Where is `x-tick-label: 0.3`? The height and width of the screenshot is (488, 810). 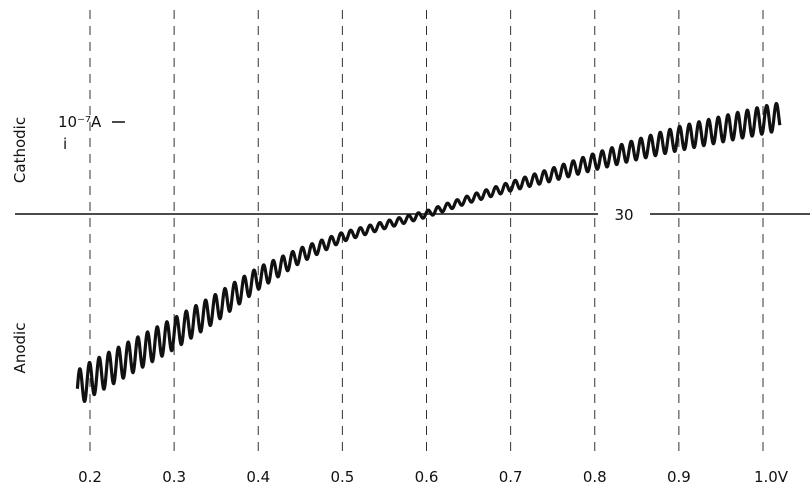
x-tick-label: 0.3 is located at coordinates (174, 477).